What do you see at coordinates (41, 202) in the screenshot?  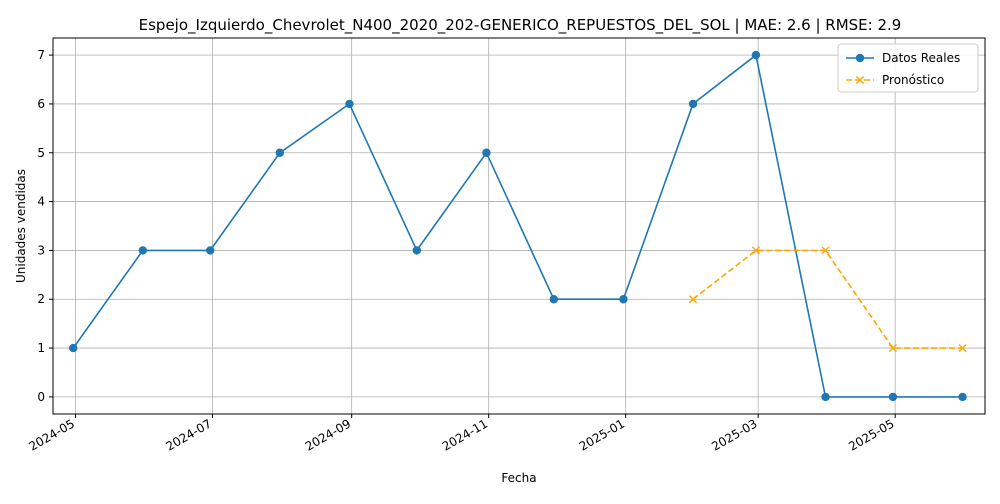 I see `y-tick-label: 4` at bounding box center [41, 202].